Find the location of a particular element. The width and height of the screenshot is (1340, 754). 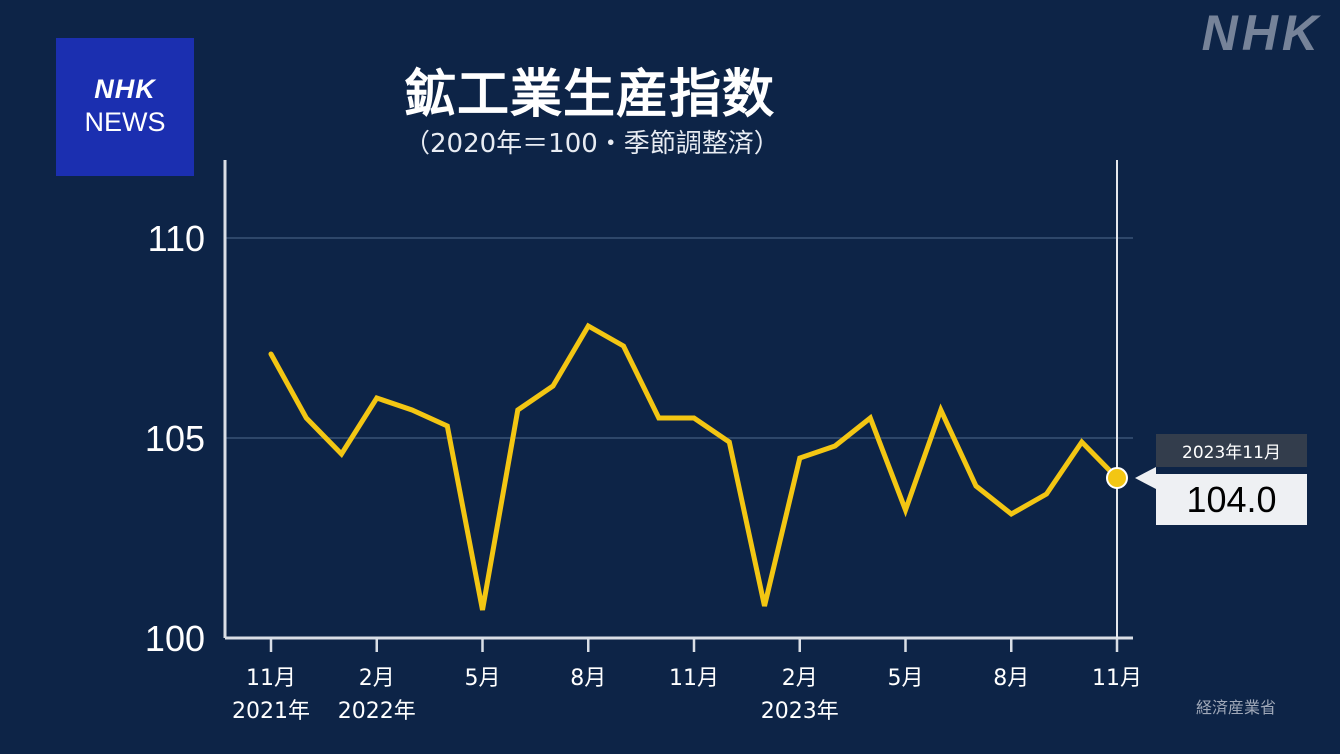

nhk-watermark: NHK is located at coordinates (1261, 33).